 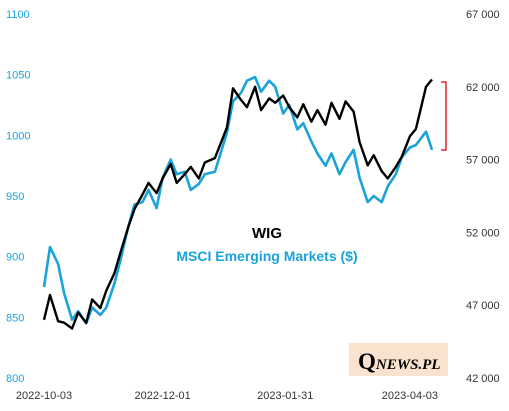 I want to click on left-tick-label: 800, so click(x=15, y=379).